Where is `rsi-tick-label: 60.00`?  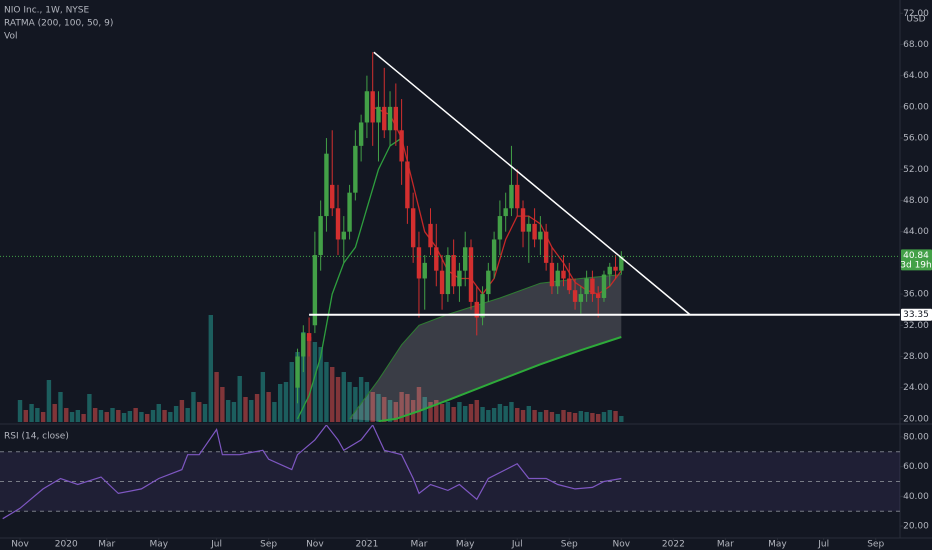 rsi-tick-label: 60.00 is located at coordinates (916, 467).